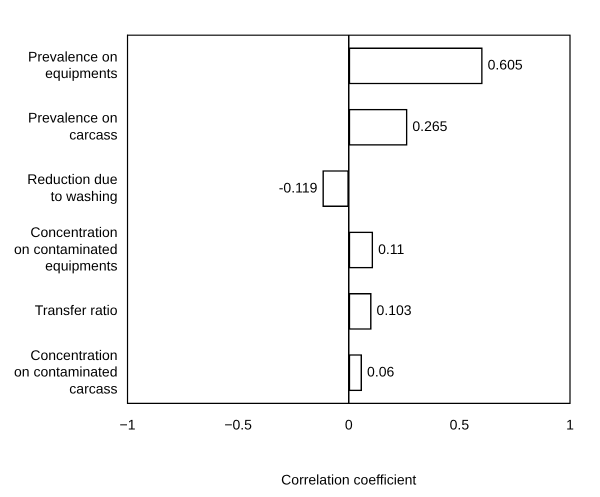 The width and height of the screenshot is (600, 497). Describe the element at coordinates (391, 248) in the screenshot. I see `data-label: 0.11` at that location.